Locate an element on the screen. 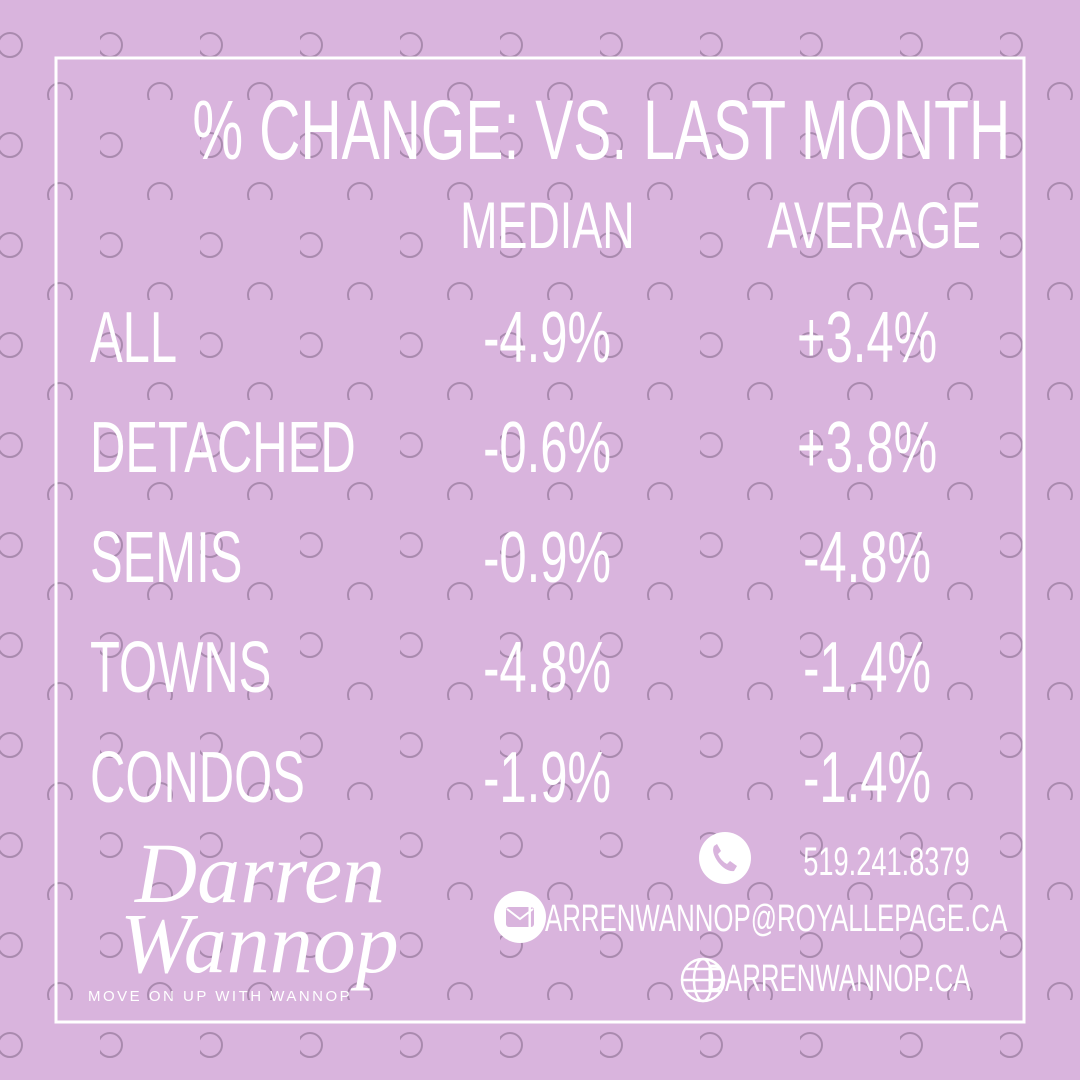  row-label-text: SEMIS is located at coordinates (166, 558).